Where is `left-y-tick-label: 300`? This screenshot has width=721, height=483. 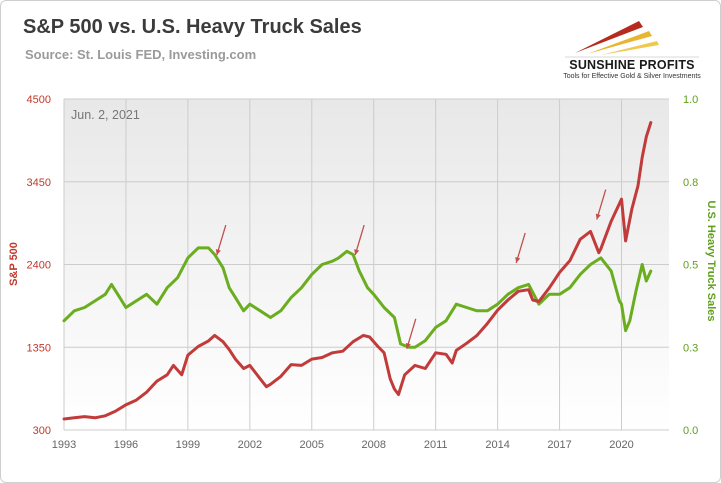 left-y-tick-label: 300 is located at coordinates (42, 431).